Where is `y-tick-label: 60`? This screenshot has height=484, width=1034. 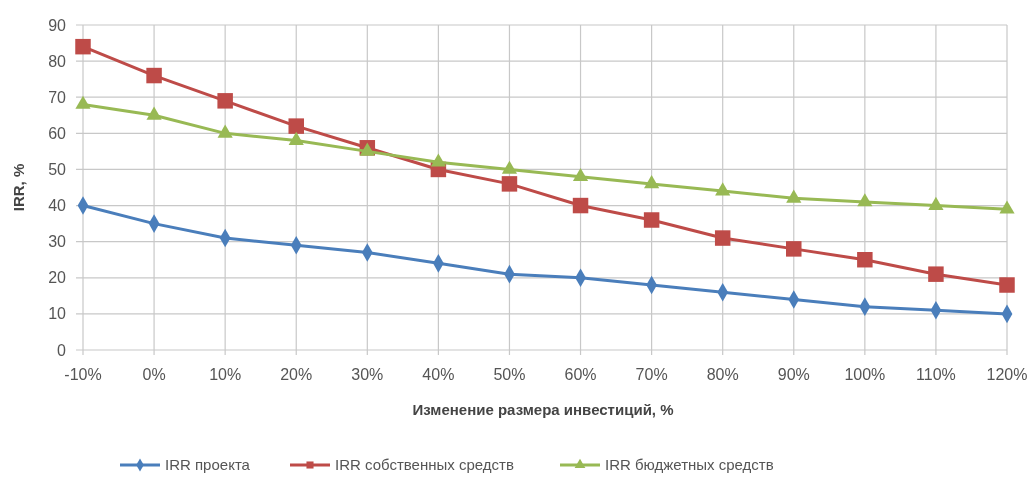 y-tick-label: 60 is located at coordinates (57, 133).